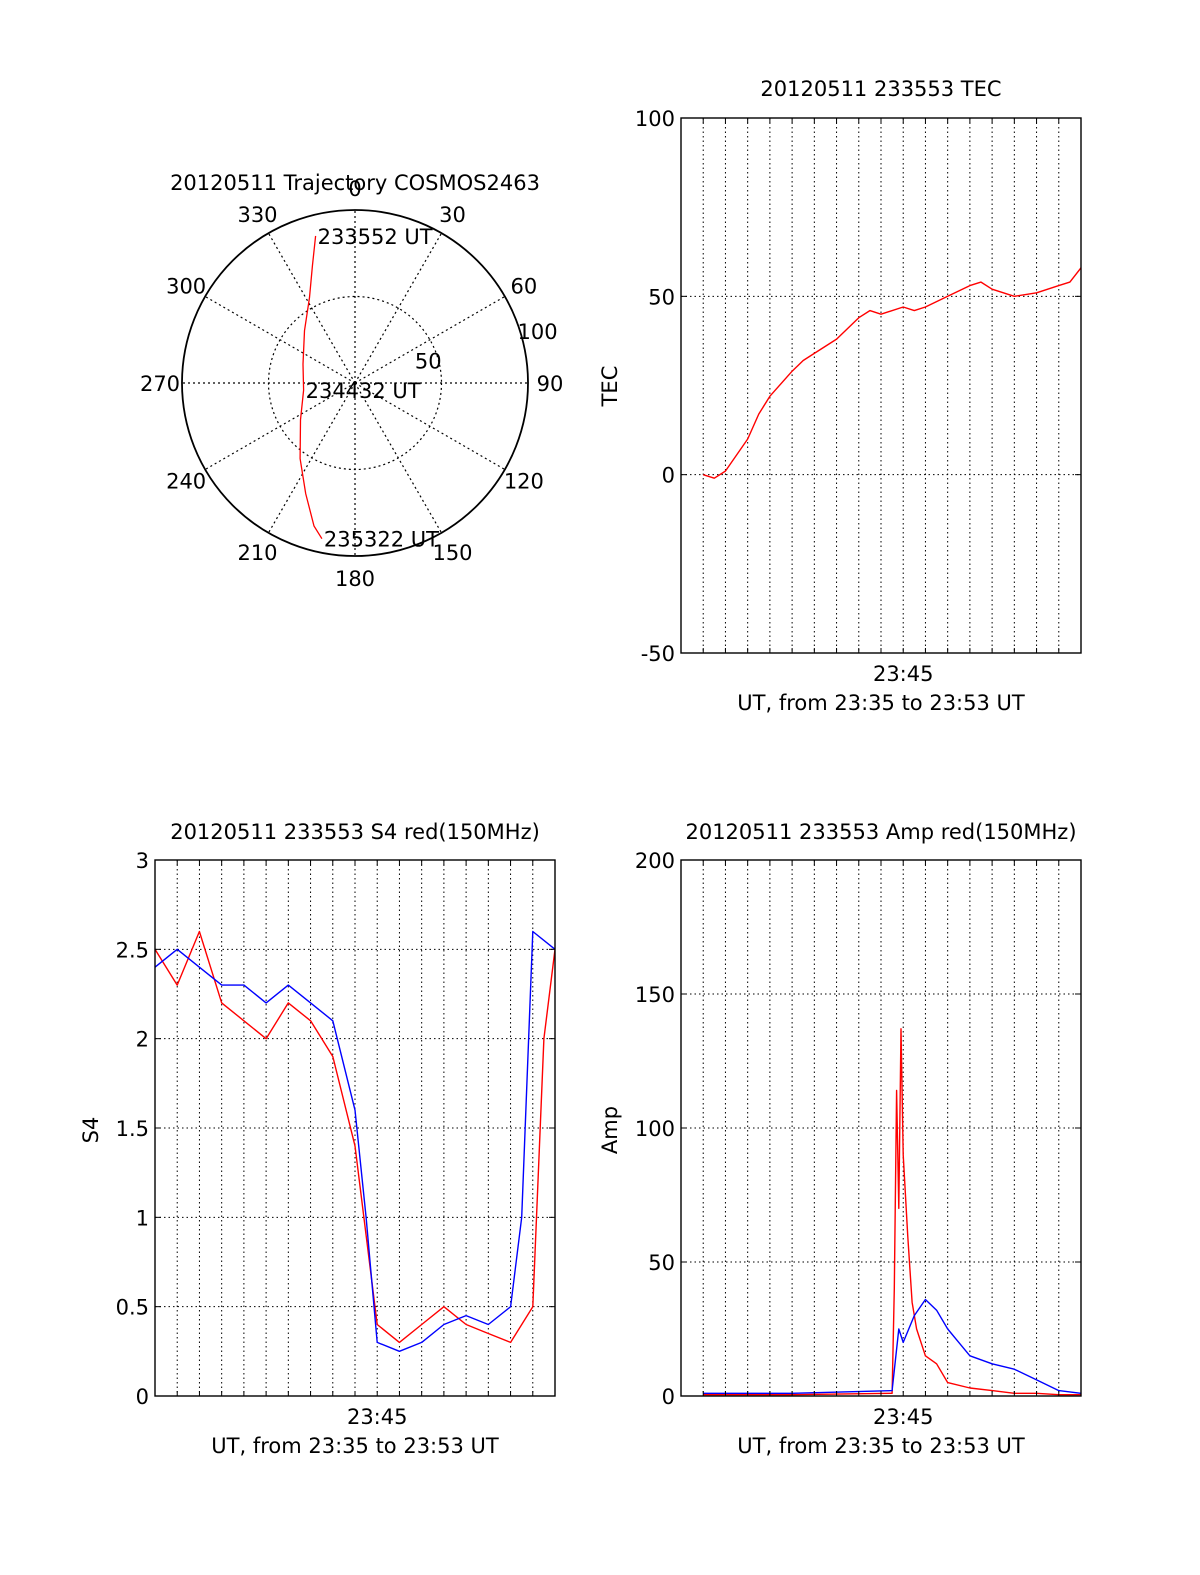  Describe the element at coordinates (186, 287) in the screenshot. I see `polar-angle-label: 300` at that location.